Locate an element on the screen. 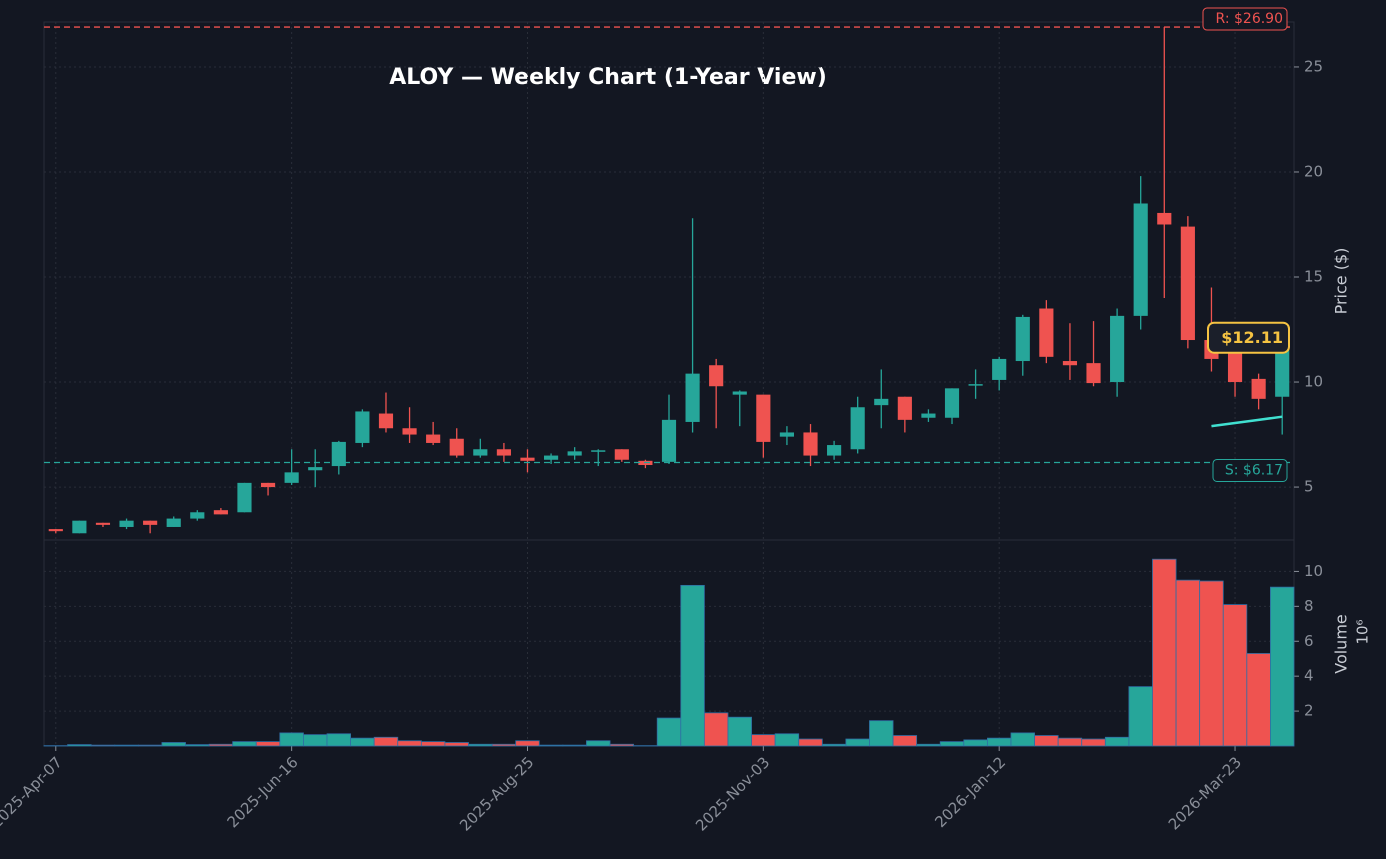 This screenshot has width=1386, height=859. volume-scale: 10⁶ is located at coordinates (1363, 631).